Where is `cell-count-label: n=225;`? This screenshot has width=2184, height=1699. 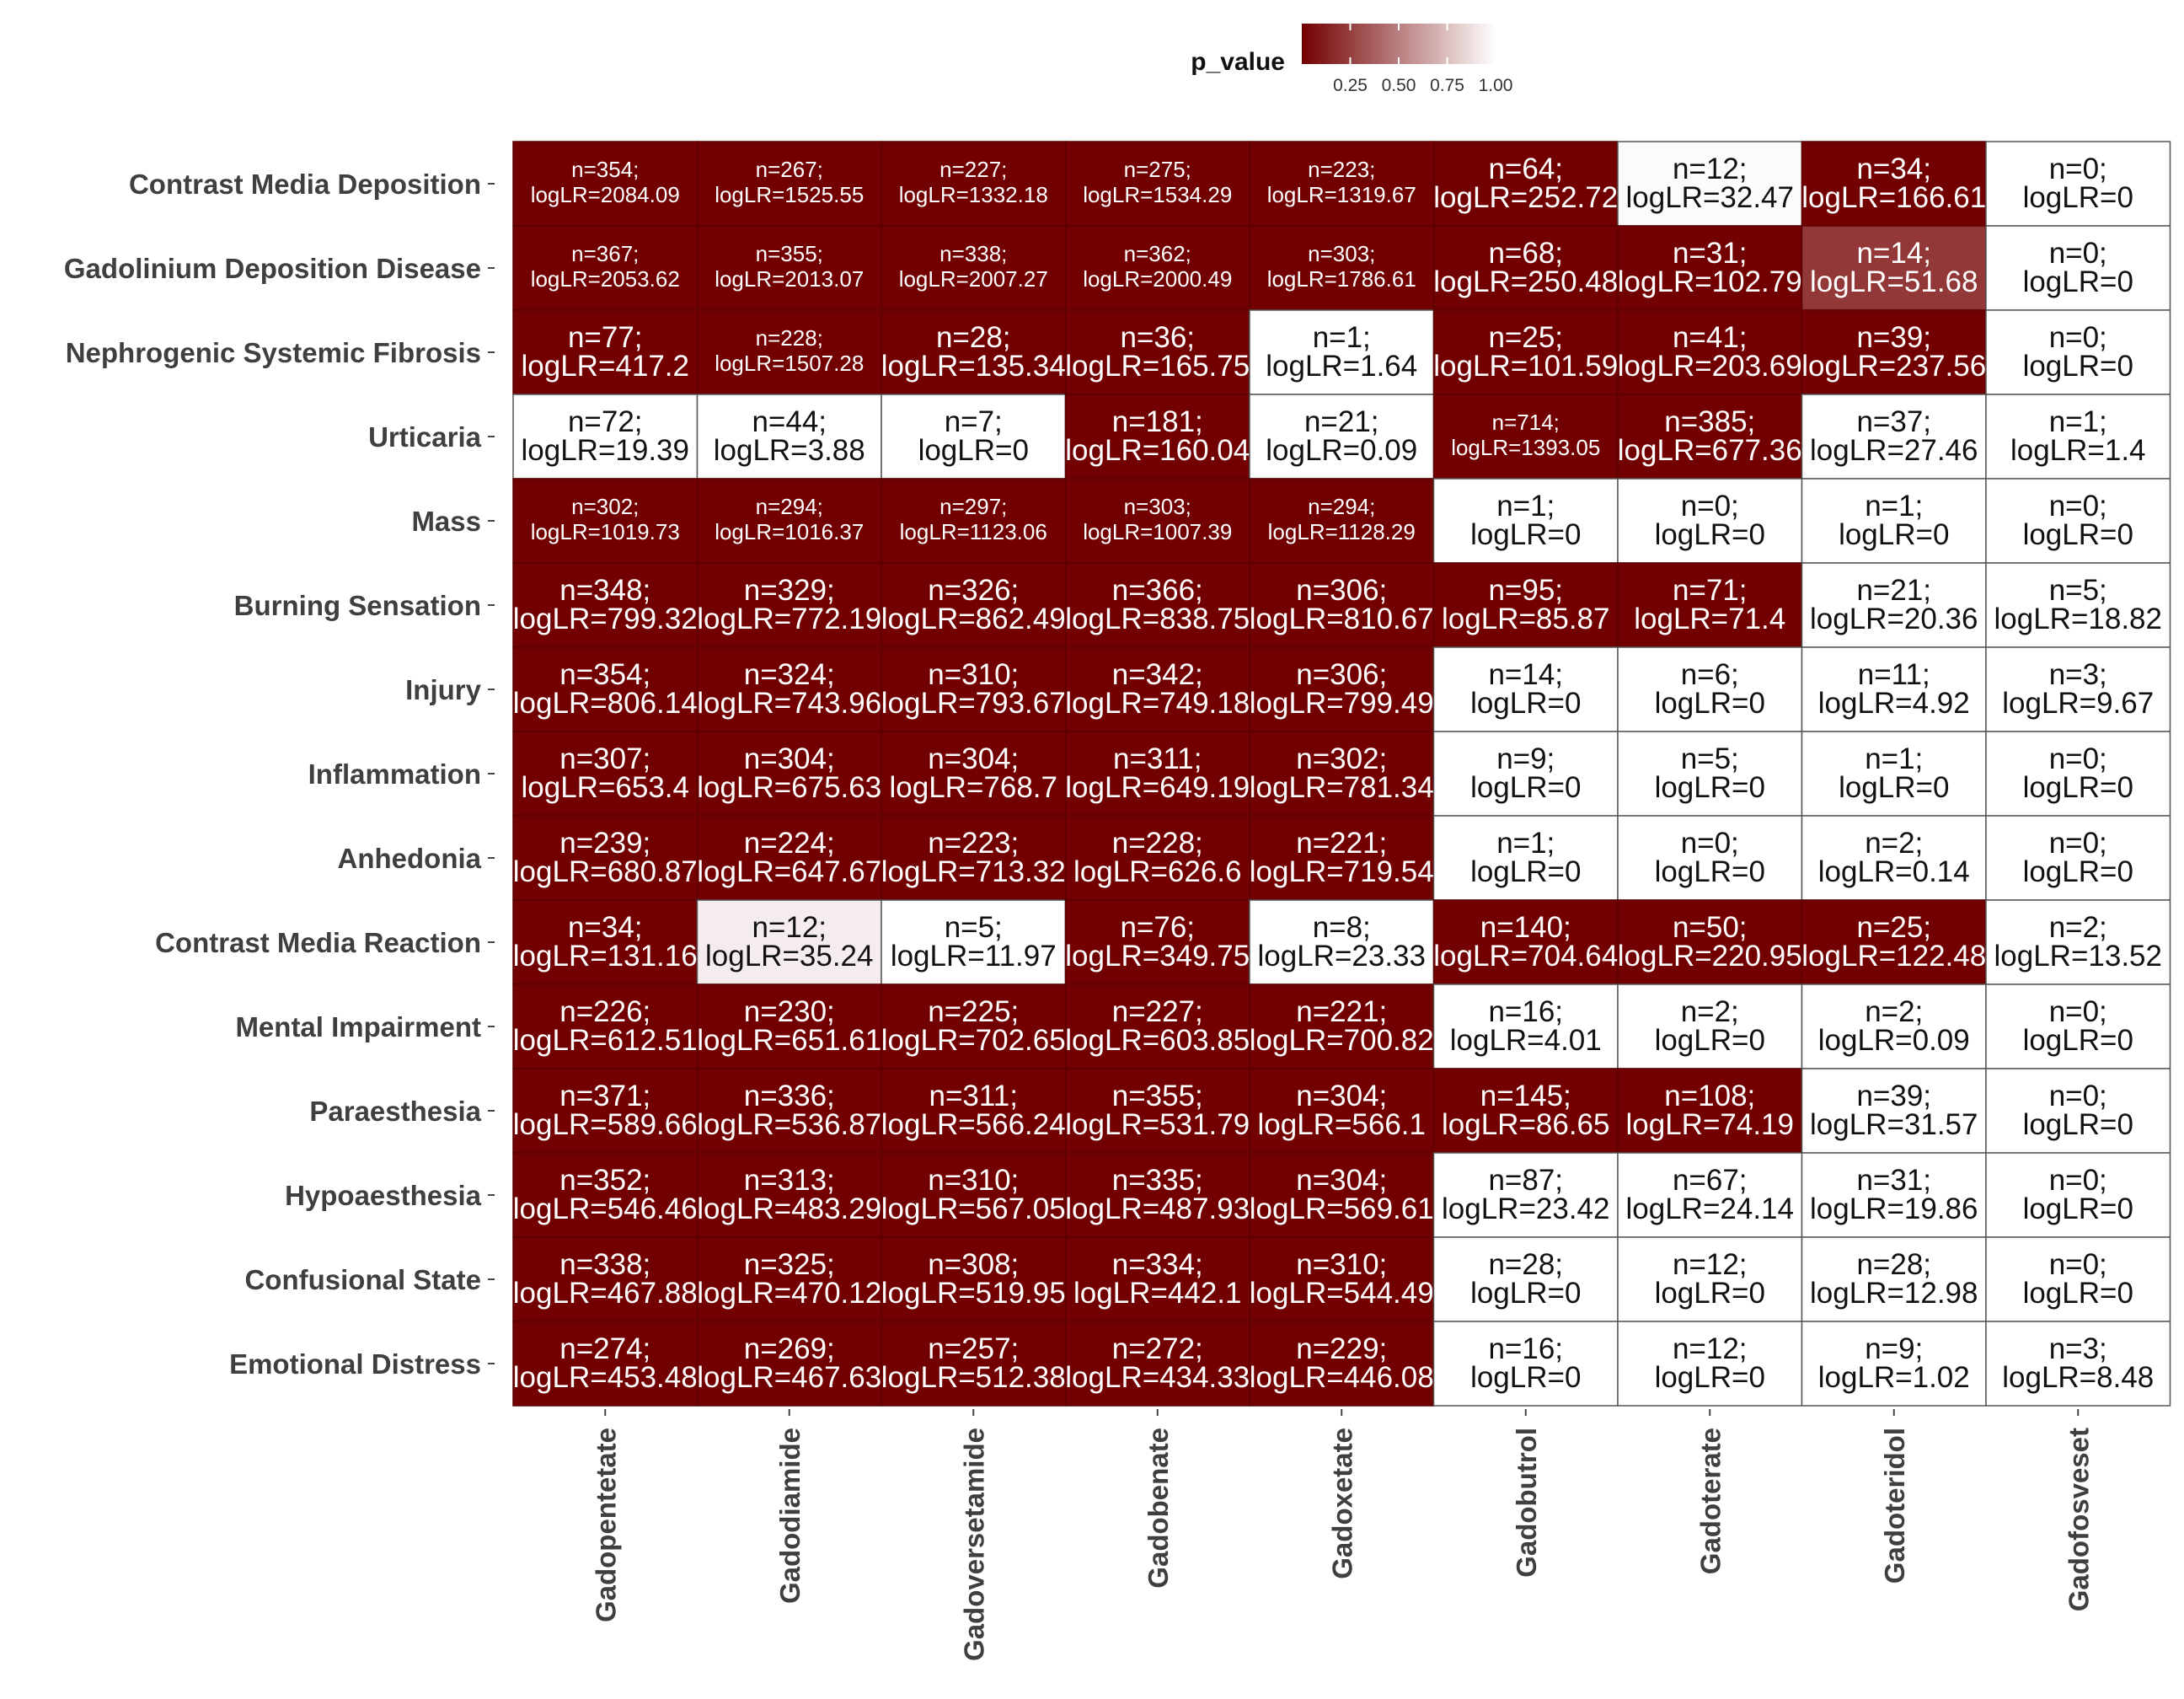 cell-count-label: n=225; is located at coordinates (973, 1011).